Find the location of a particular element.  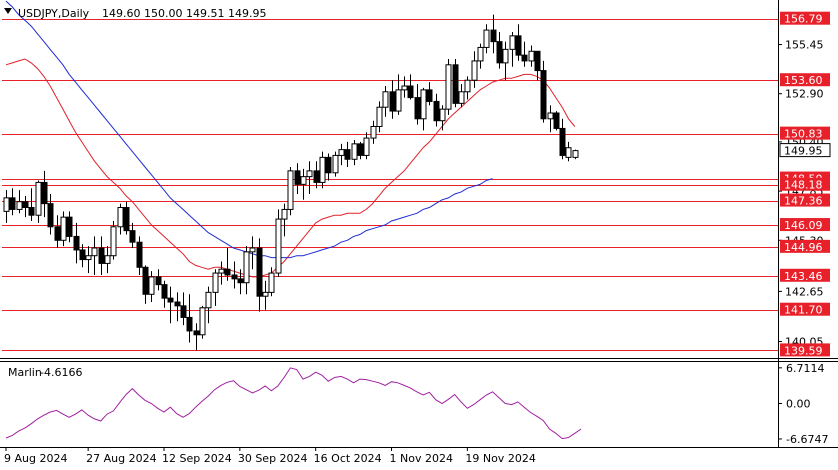

level-label: 139.59 is located at coordinates (803, 350).